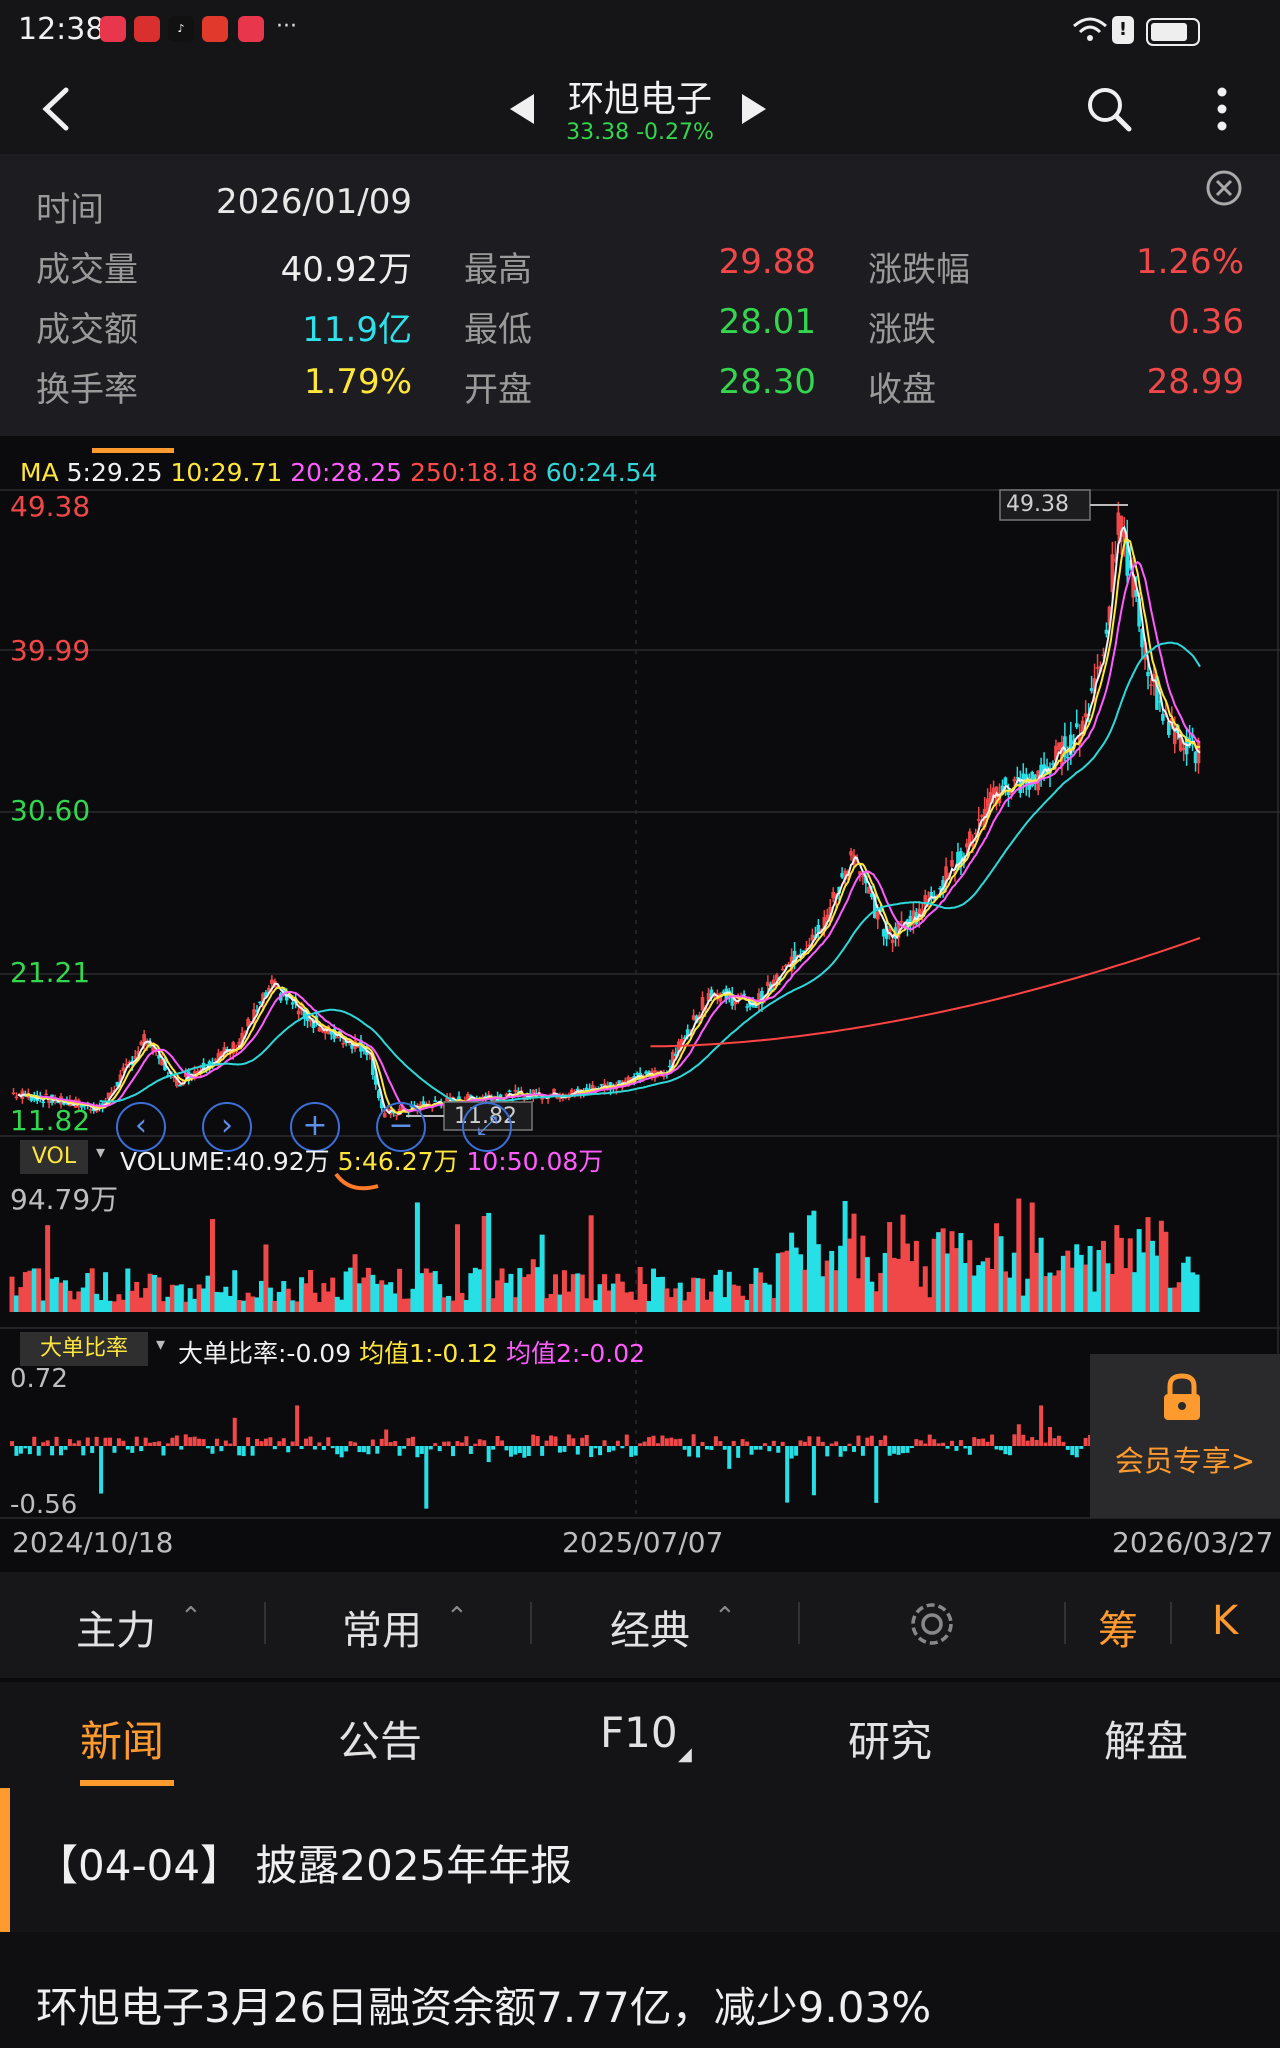 The width and height of the screenshot is (1280, 2048). I want to click on news-item-highlight: 【04-04】 披露2025年年报, so click(640, 1860).